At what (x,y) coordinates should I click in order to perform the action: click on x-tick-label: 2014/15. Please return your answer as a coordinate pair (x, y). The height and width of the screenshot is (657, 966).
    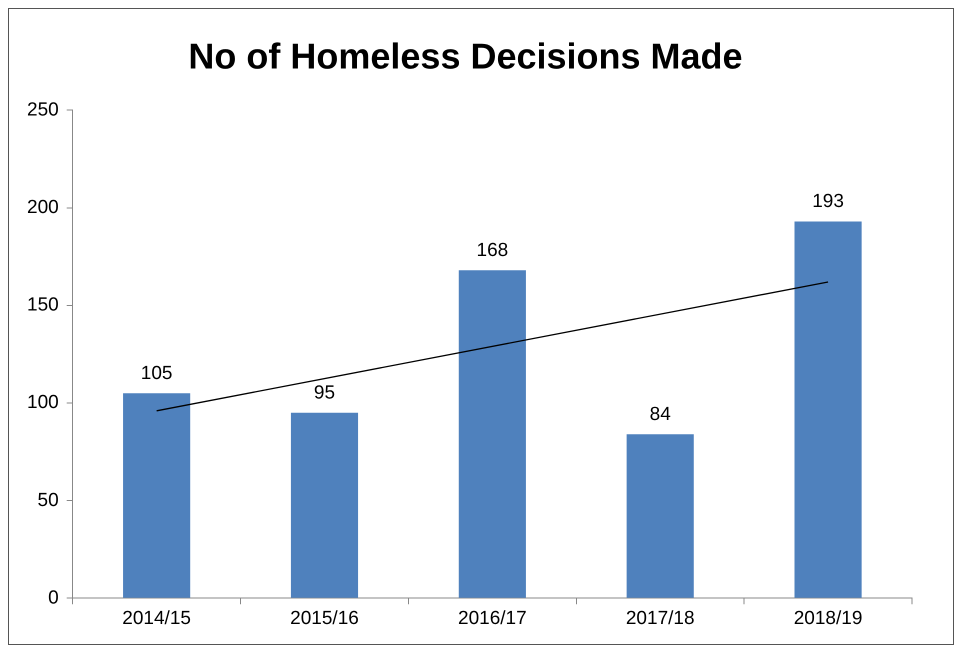
    Looking at the image, I should click on (156, 618).